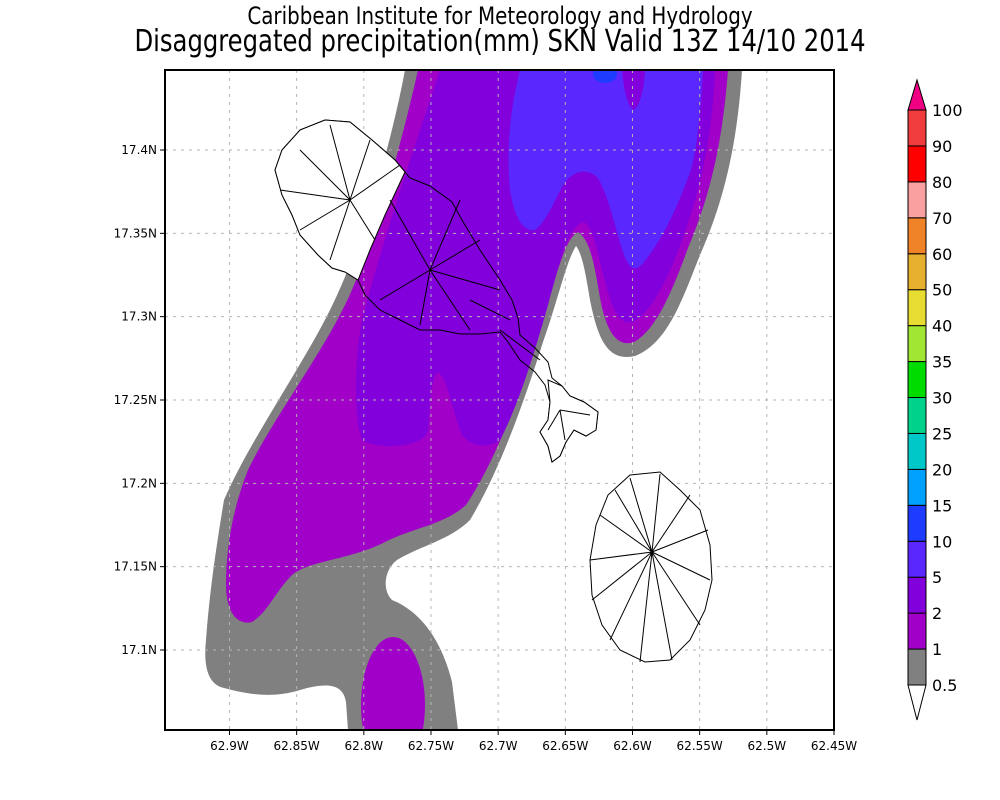  I want to click on colorbar-label: 15, so click(942, 505).